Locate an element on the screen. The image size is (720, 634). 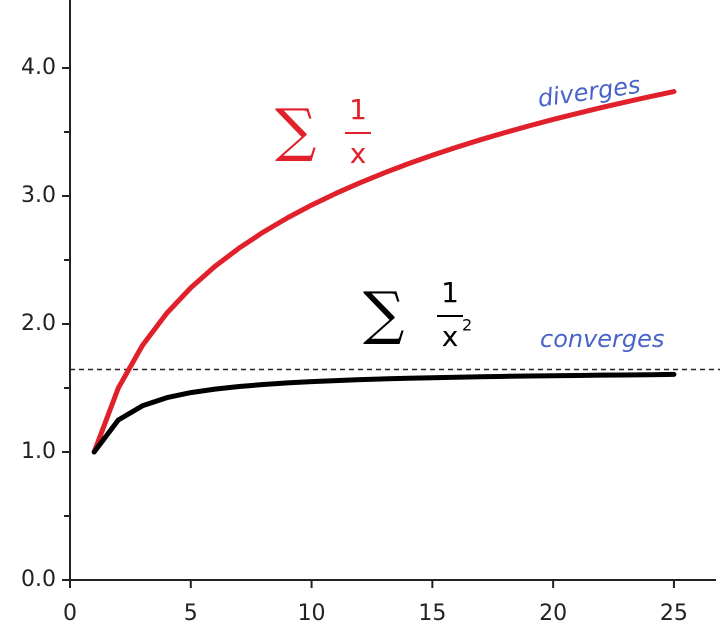
x-tick-label: 25 is located at coordinates (674, 613).